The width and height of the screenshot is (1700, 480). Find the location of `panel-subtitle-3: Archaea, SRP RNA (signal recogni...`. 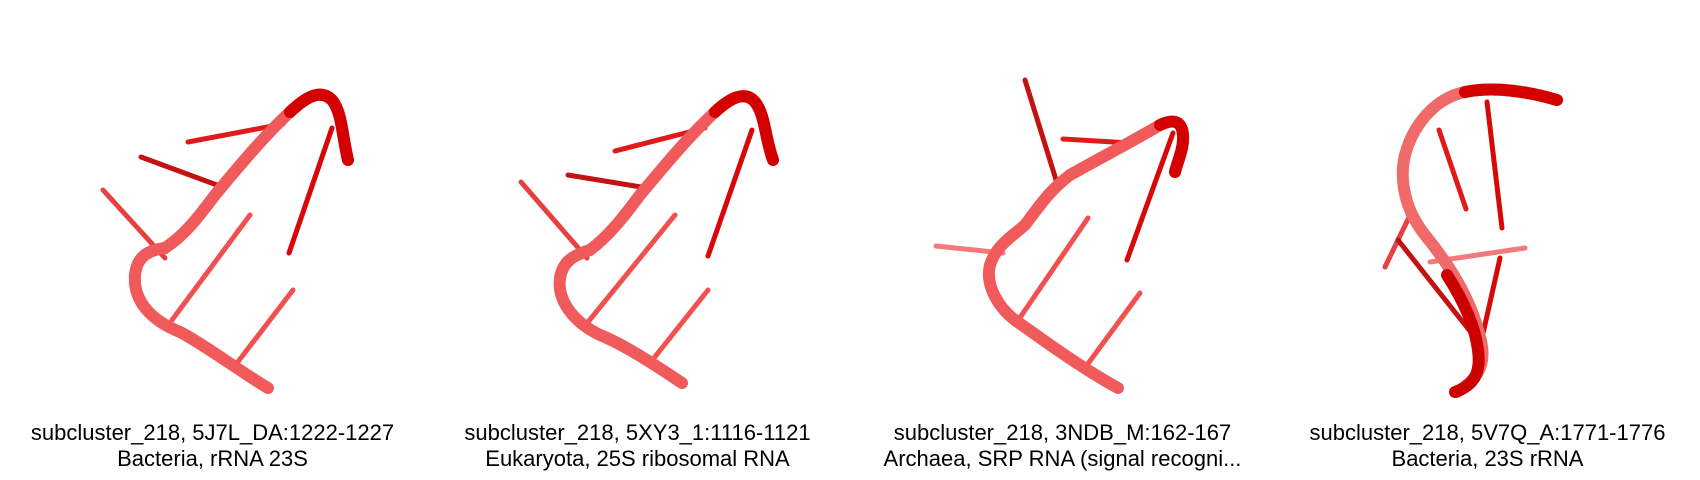

panel-subtitle-3: Archaea, SRP RNA (signal recogni... is located at coordinates (1062, 458).